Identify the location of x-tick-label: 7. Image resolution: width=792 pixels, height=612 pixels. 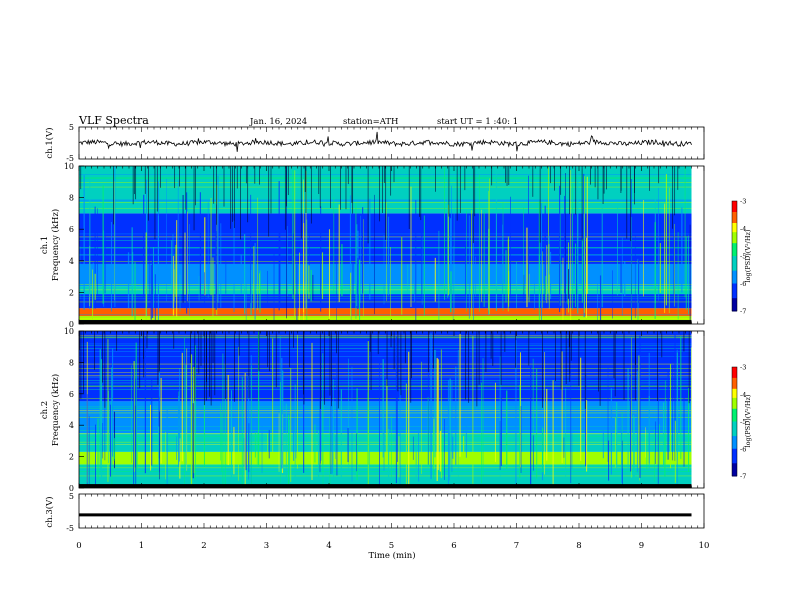
(516, 546).